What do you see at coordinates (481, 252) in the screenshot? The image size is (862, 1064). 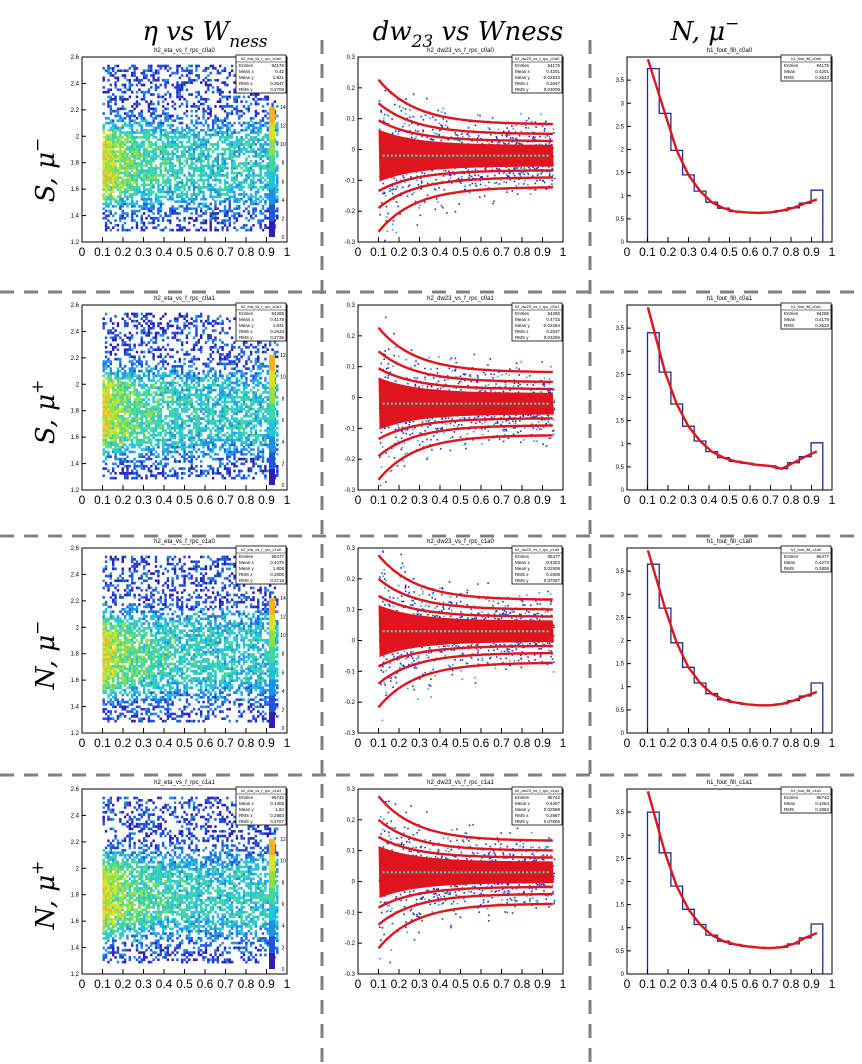 I see `x-tick-label: 0.6` at bounding box center [481, 252].